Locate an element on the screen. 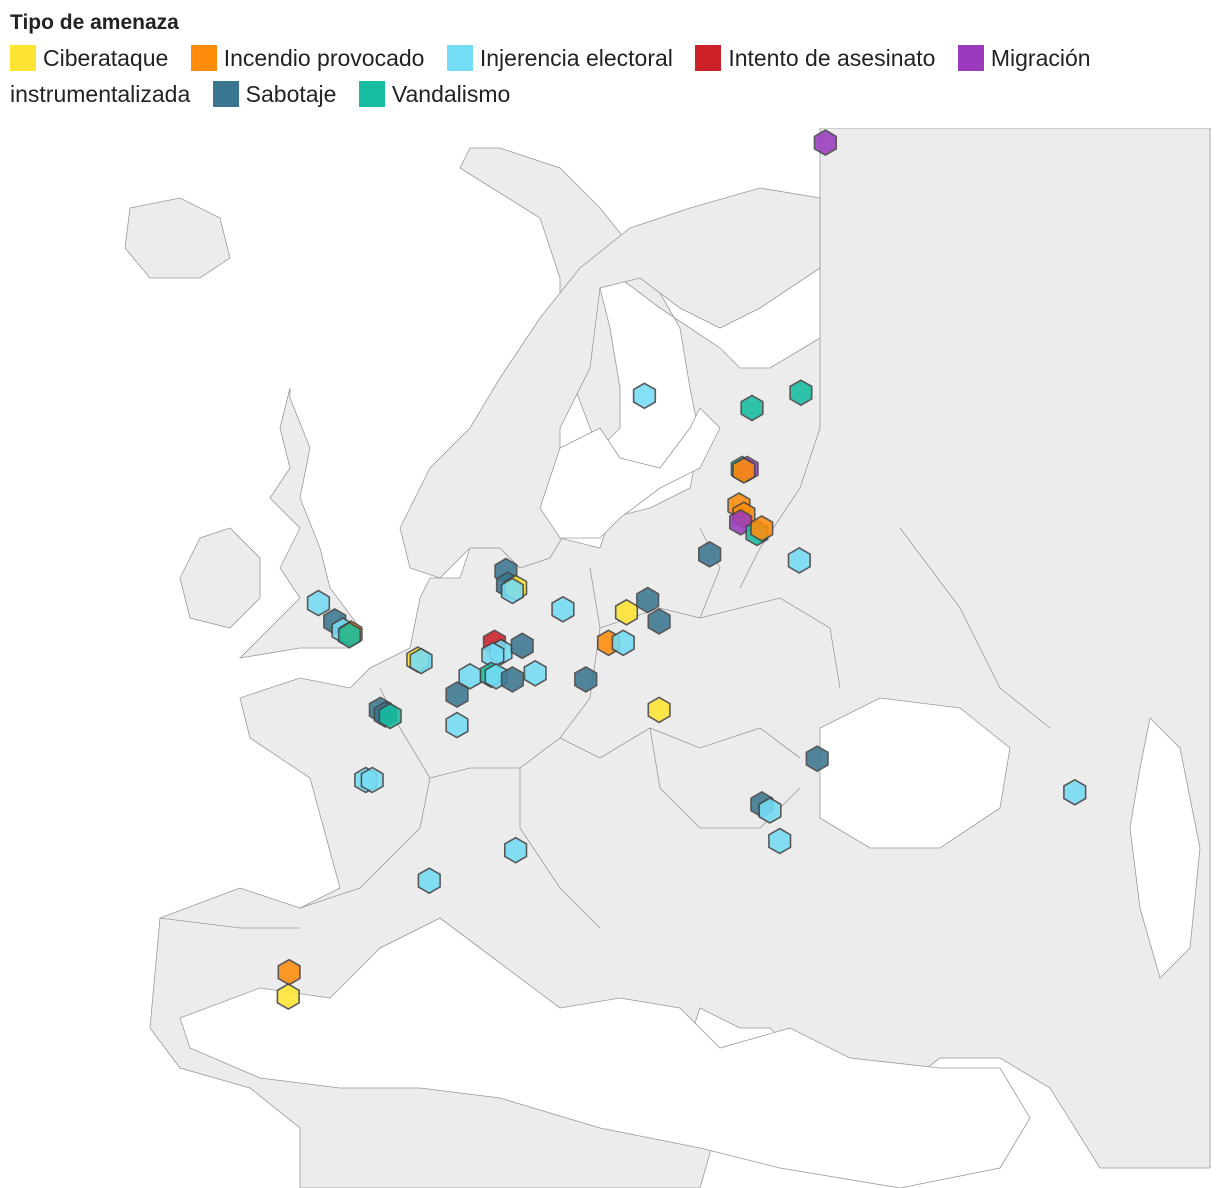 The height and width of the screenshot is (1188, 1220). iceland is located at coordinates (177, 238).